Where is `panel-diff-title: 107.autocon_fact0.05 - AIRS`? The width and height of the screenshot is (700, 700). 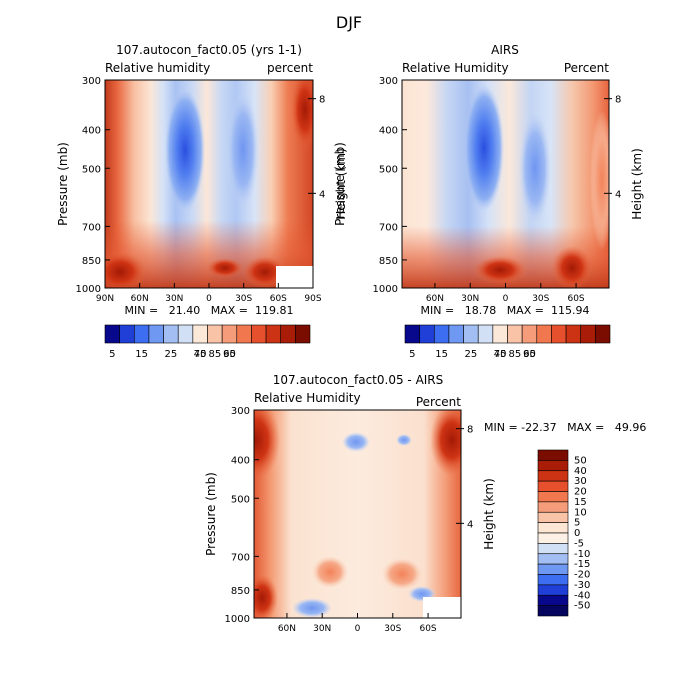
panel-diff-title: 107.autocon_fact0.05 - AIRS is located at coordinates (358, 380).